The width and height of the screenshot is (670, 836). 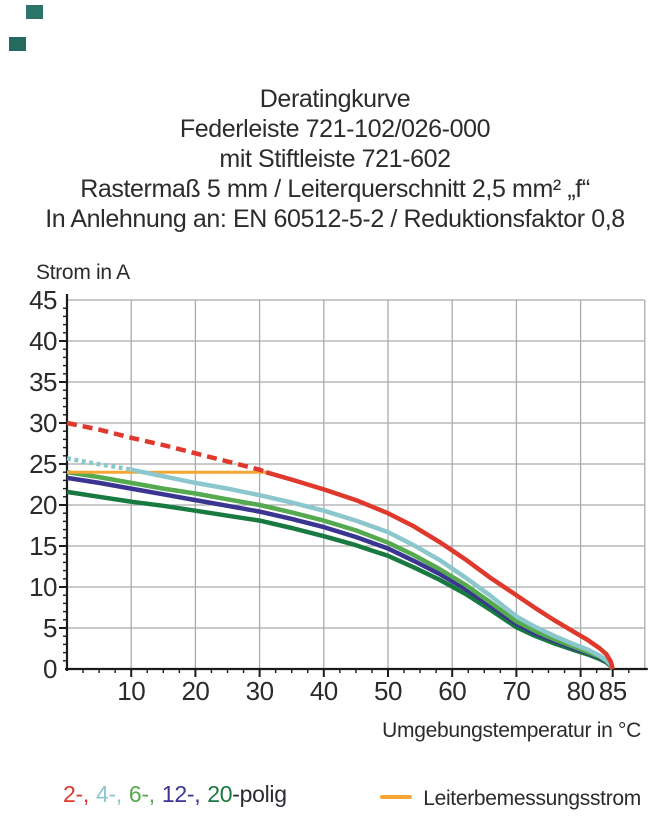 I want to click on y-tick-label: 40, so click(x=43, y=341).